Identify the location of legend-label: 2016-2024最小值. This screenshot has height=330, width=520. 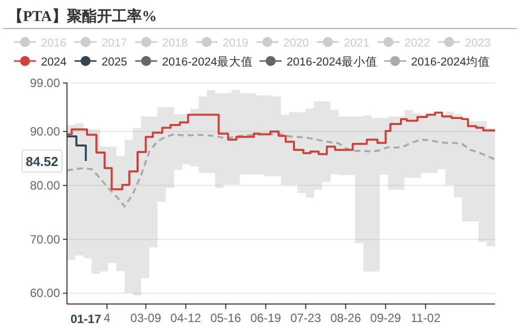
(332, 62).